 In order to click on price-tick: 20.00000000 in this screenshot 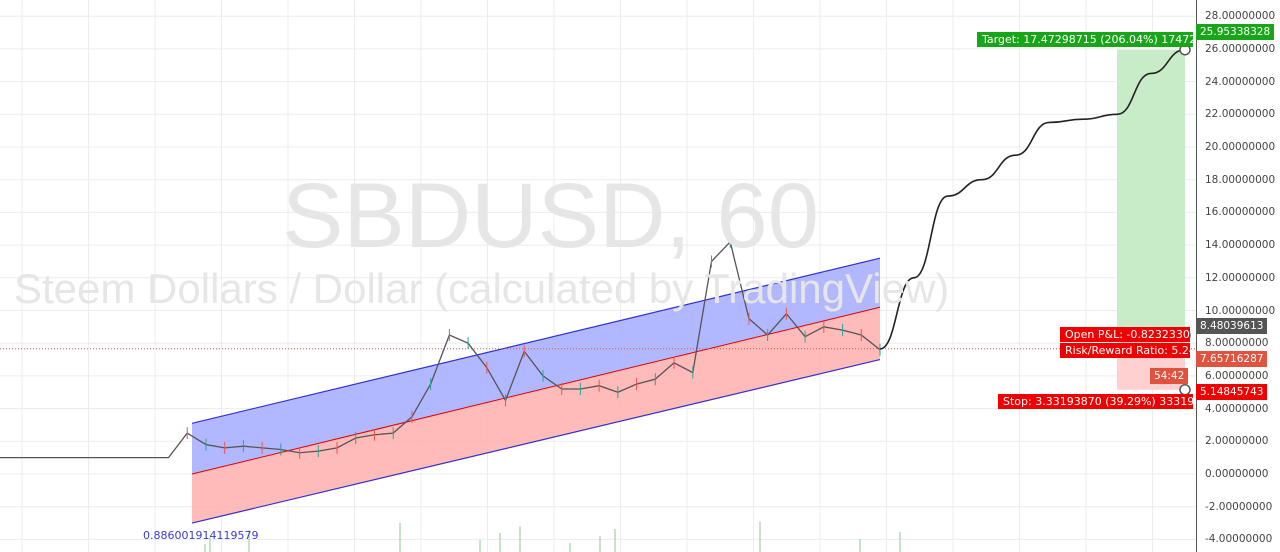, I will do `click(1240, 147)`.